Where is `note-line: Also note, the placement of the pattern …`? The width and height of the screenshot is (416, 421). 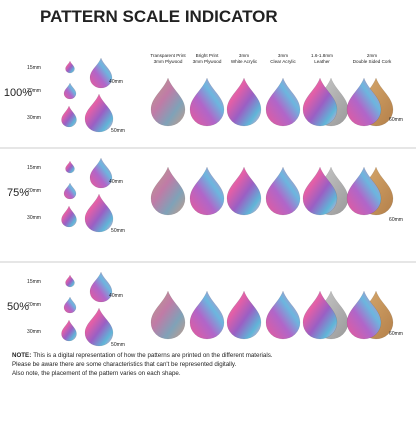
note-line: Also note, the placement of the pattern … is located at coordinates (96, 373).